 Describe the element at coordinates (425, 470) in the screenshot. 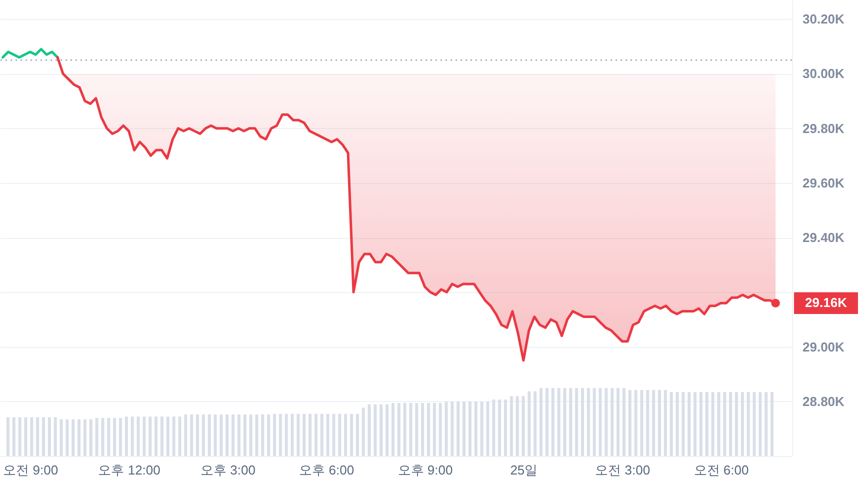

I see `x-tick-label: 오후 9:00` at that location.